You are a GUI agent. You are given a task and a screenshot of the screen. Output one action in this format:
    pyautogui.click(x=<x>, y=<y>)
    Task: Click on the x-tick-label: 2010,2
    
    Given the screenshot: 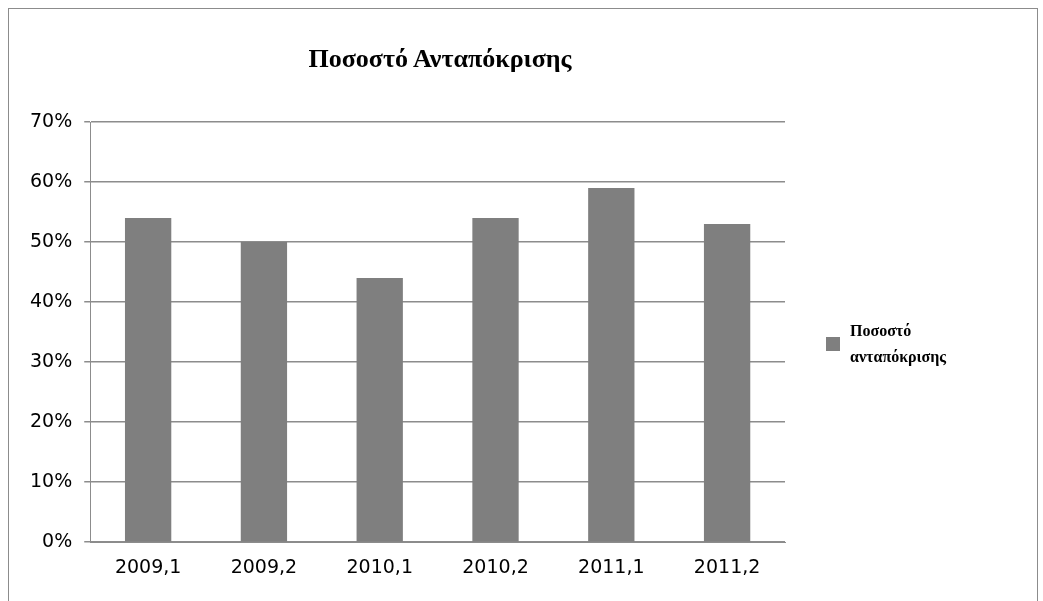 What is the action you would take?
    pyautogui.click(x=495, y=565)
    